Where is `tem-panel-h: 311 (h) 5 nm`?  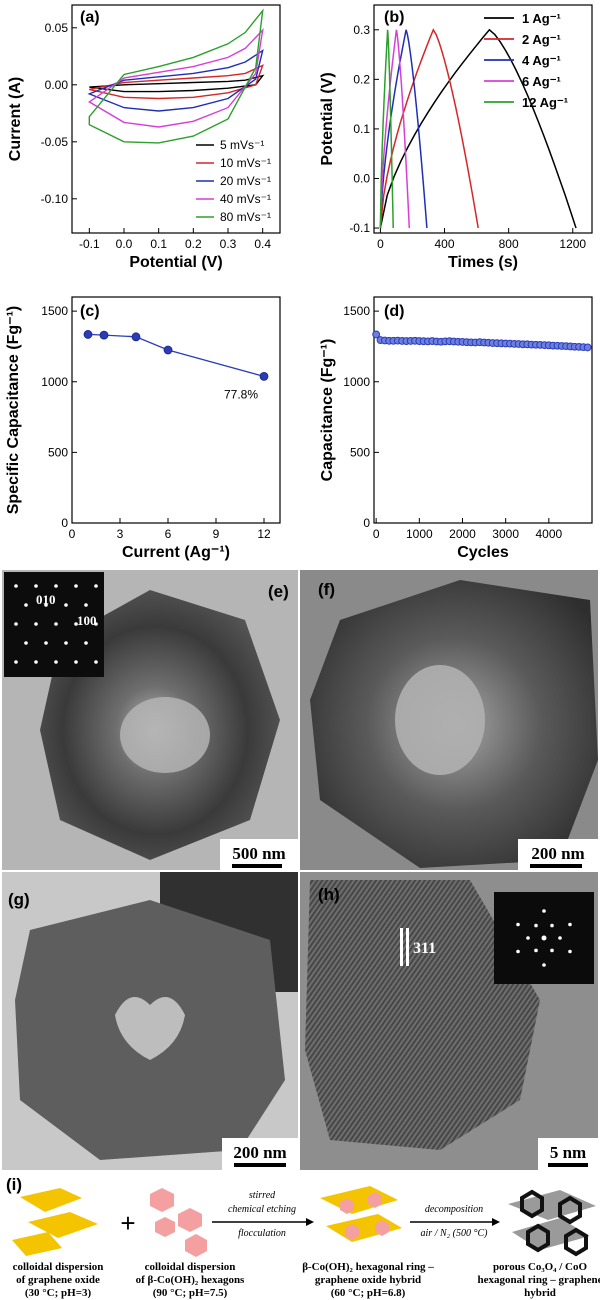
tem-panel-h: 311 (h) 5 nm is located at coordinates (449, 1021).